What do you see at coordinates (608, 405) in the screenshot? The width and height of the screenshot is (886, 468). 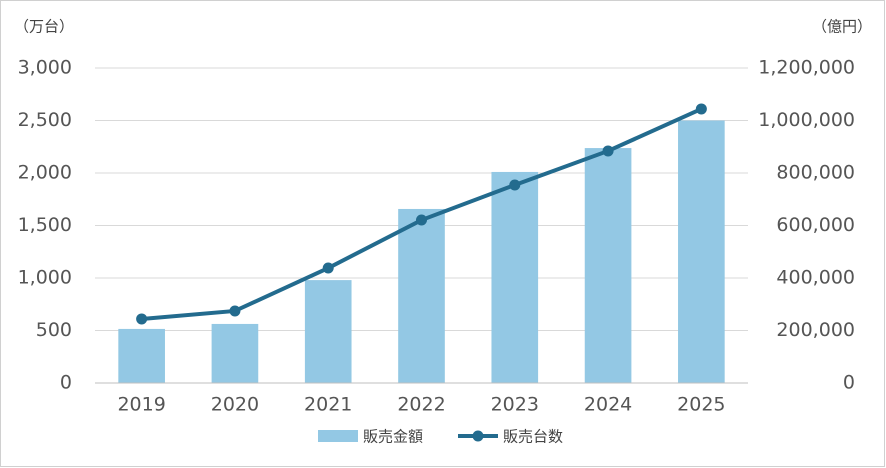 I see `x-tick-label: 2024` at bounding box center [608, 405].